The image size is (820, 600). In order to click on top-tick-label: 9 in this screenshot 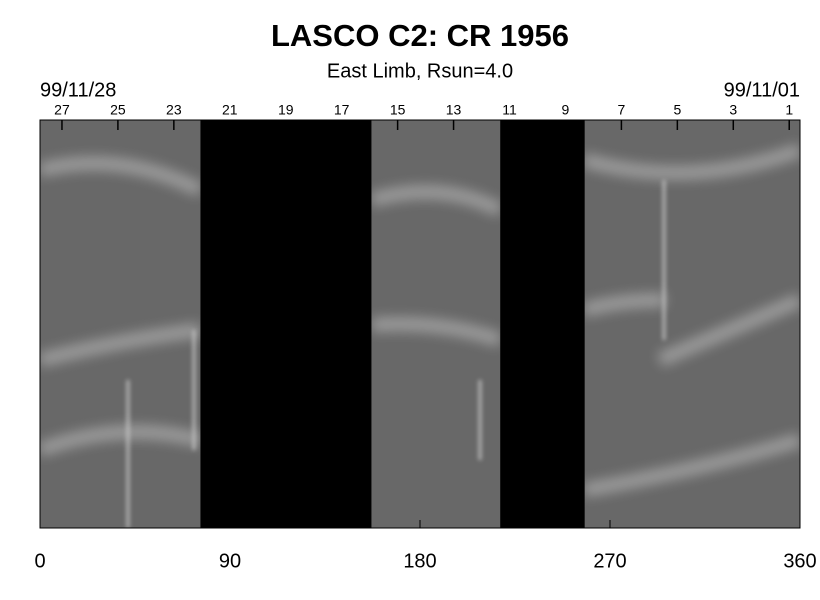, I will do `click(566, 110)`.